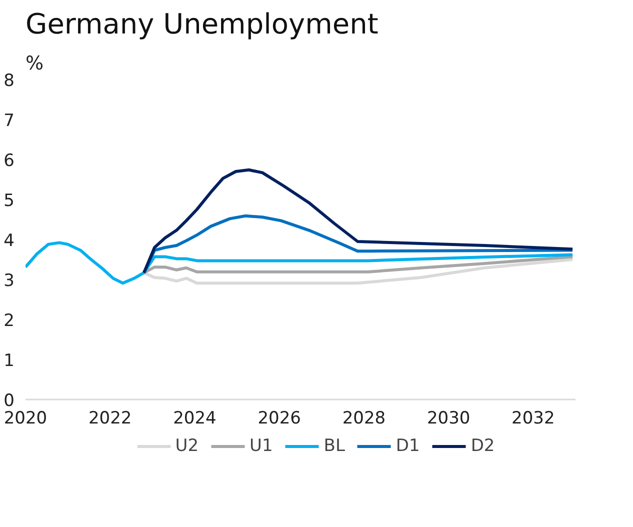 The height and width of the screenshot is (527, 633). Describe the element at coordinates (202, 24) in the screenshot. I see `chart-title: Germany Unemployment` at that location.